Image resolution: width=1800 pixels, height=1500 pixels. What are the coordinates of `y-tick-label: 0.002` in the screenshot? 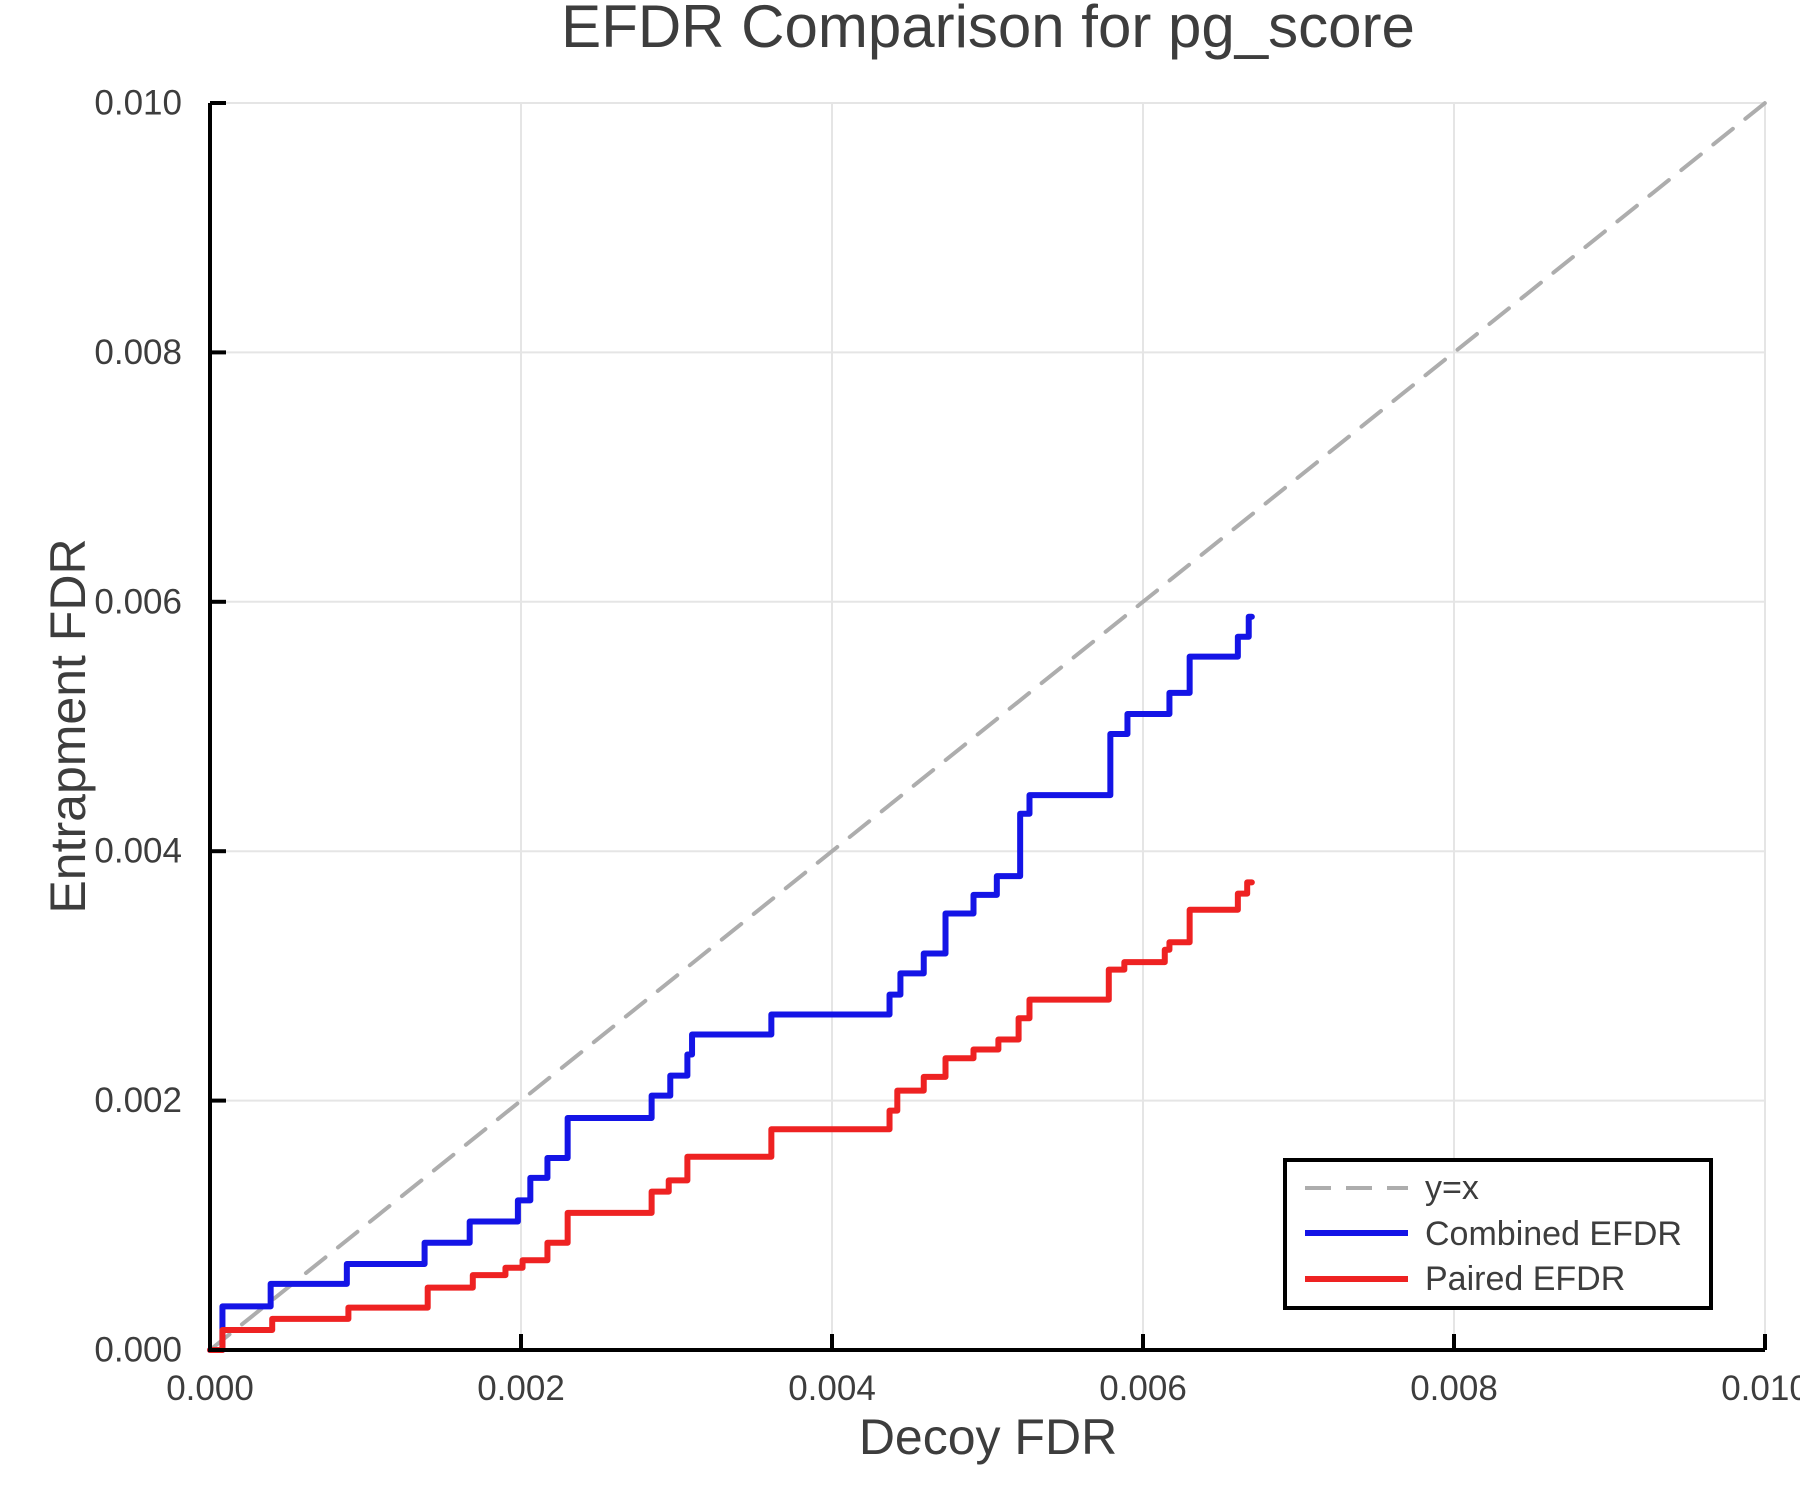 It's located at (138, 1100).